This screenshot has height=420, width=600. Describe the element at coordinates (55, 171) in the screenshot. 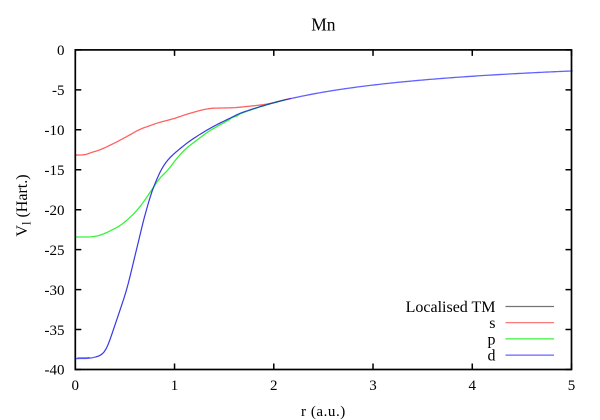

I see `svg-text: -15` at that location.